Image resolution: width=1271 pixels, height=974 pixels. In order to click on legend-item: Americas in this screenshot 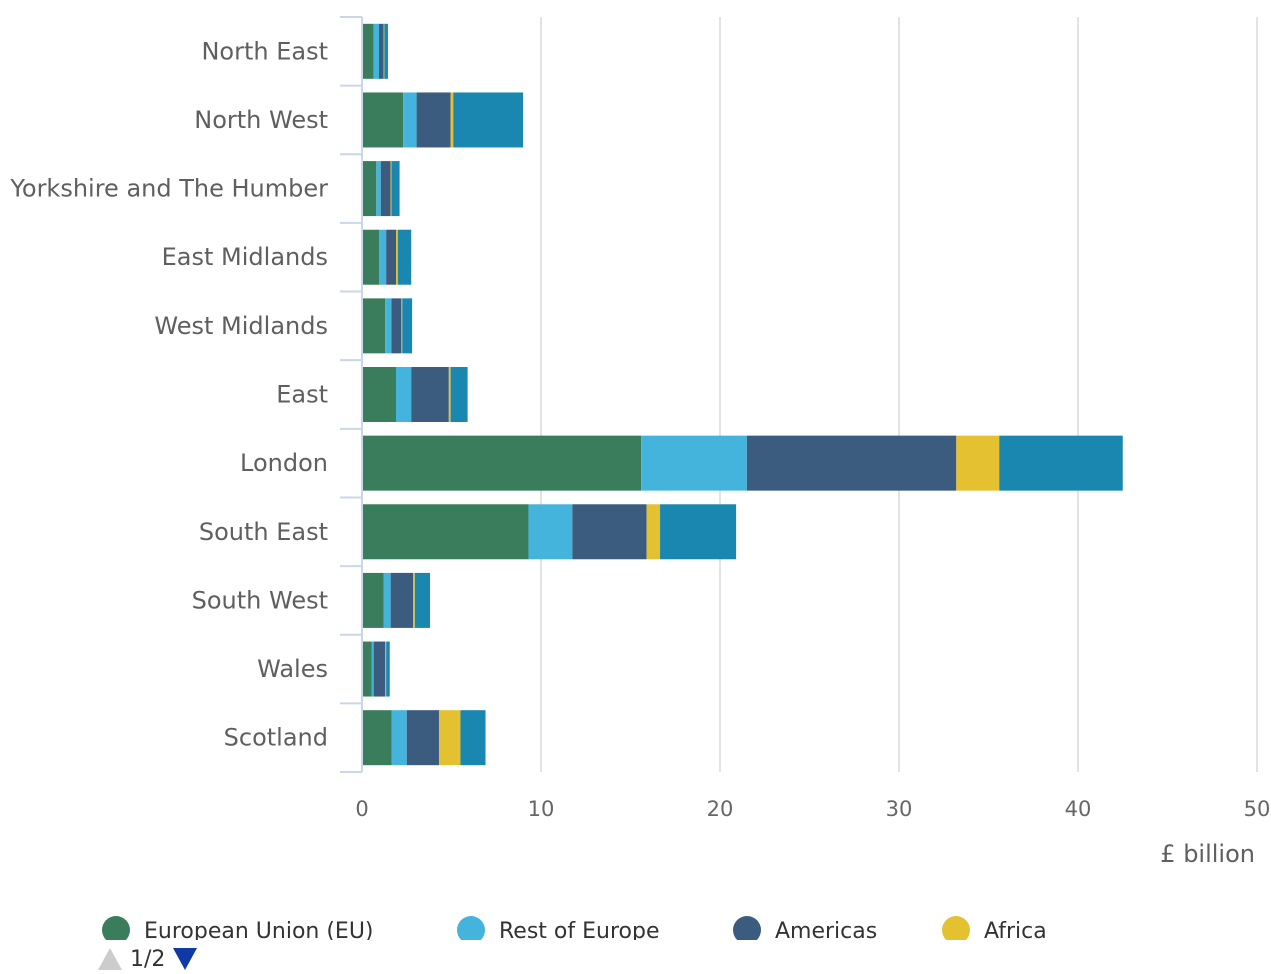, I will do `click(805, 928)`.